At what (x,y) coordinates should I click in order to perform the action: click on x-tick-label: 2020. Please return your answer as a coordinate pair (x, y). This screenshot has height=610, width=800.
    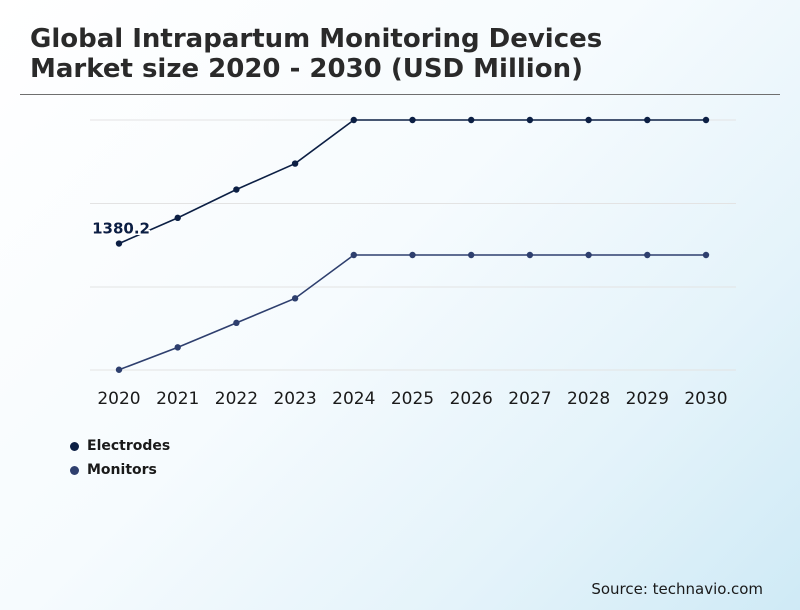
    Looking at the image, I should click on (118, 399).